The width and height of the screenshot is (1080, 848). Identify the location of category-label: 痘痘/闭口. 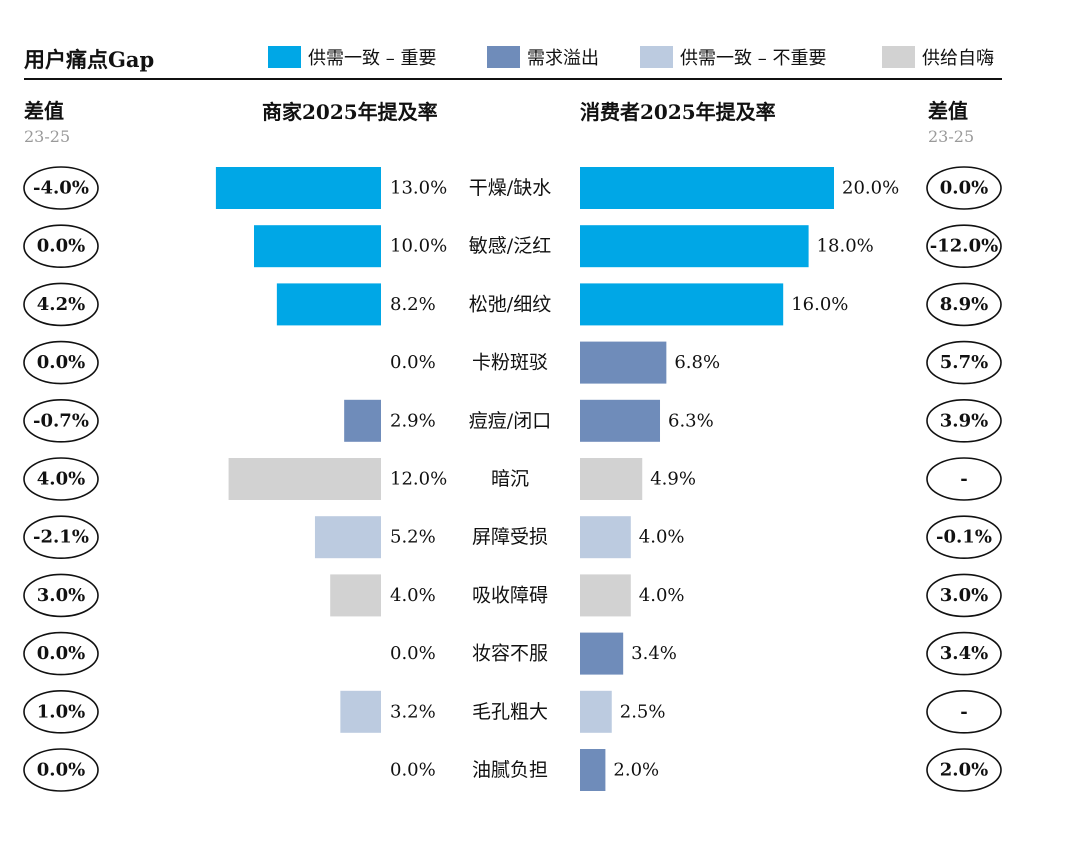
(510, 421).